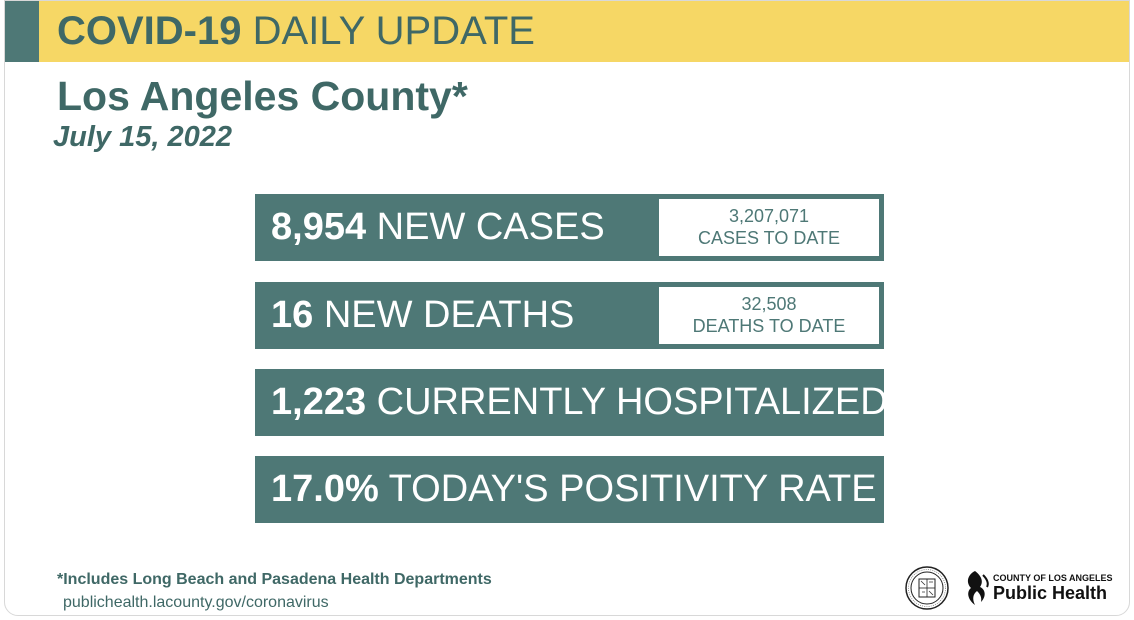  I want to click on stat-main: 16 NEW DEATHS, so click(422, 315).